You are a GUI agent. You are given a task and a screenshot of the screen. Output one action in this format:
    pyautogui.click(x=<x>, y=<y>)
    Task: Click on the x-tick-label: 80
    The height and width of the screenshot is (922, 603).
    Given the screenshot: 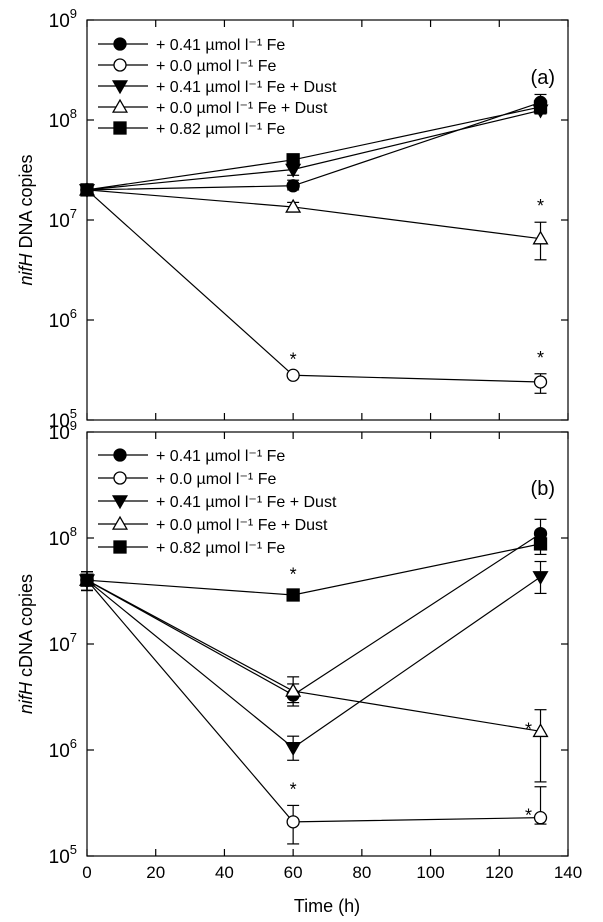 What is the action you would take?
    pyautogui.click(x=361, y=872)
    